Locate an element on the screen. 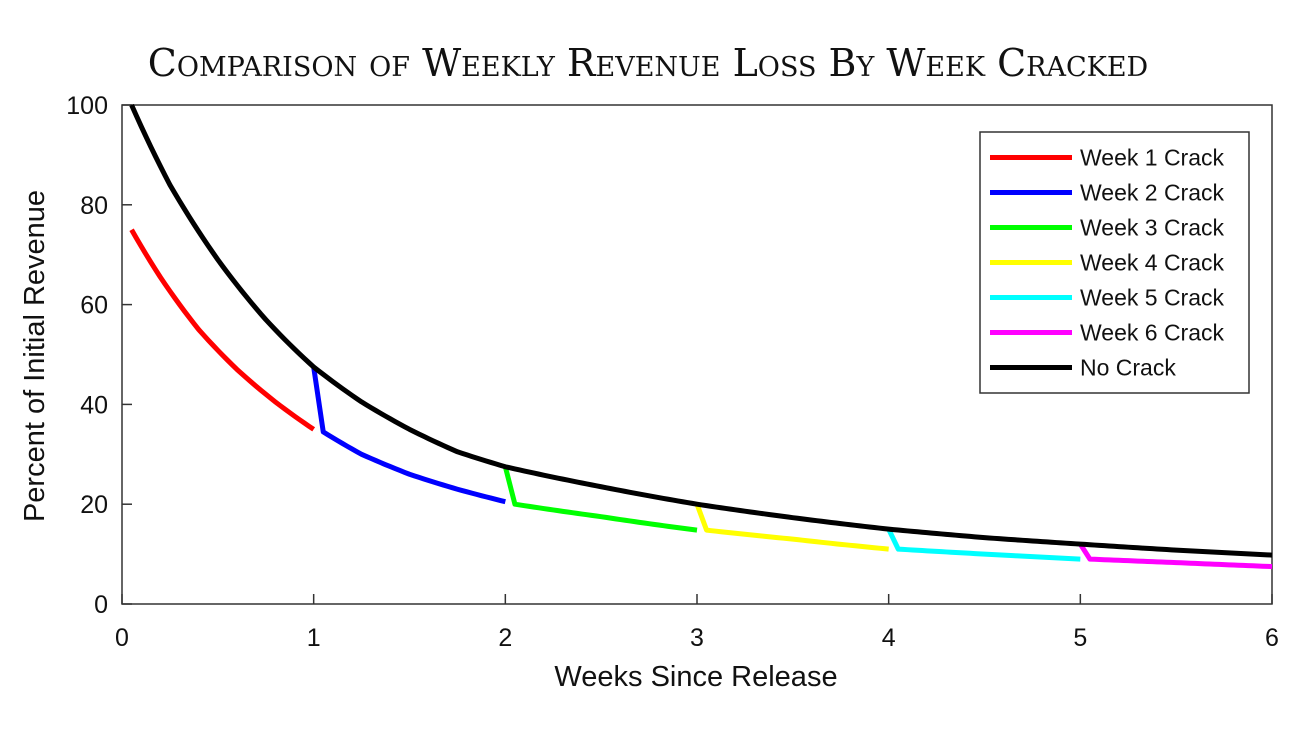 Image resolution: width=1300 pixels, height=731 pixels. y-tick-label: 60 is located at coordinates (94, 306).